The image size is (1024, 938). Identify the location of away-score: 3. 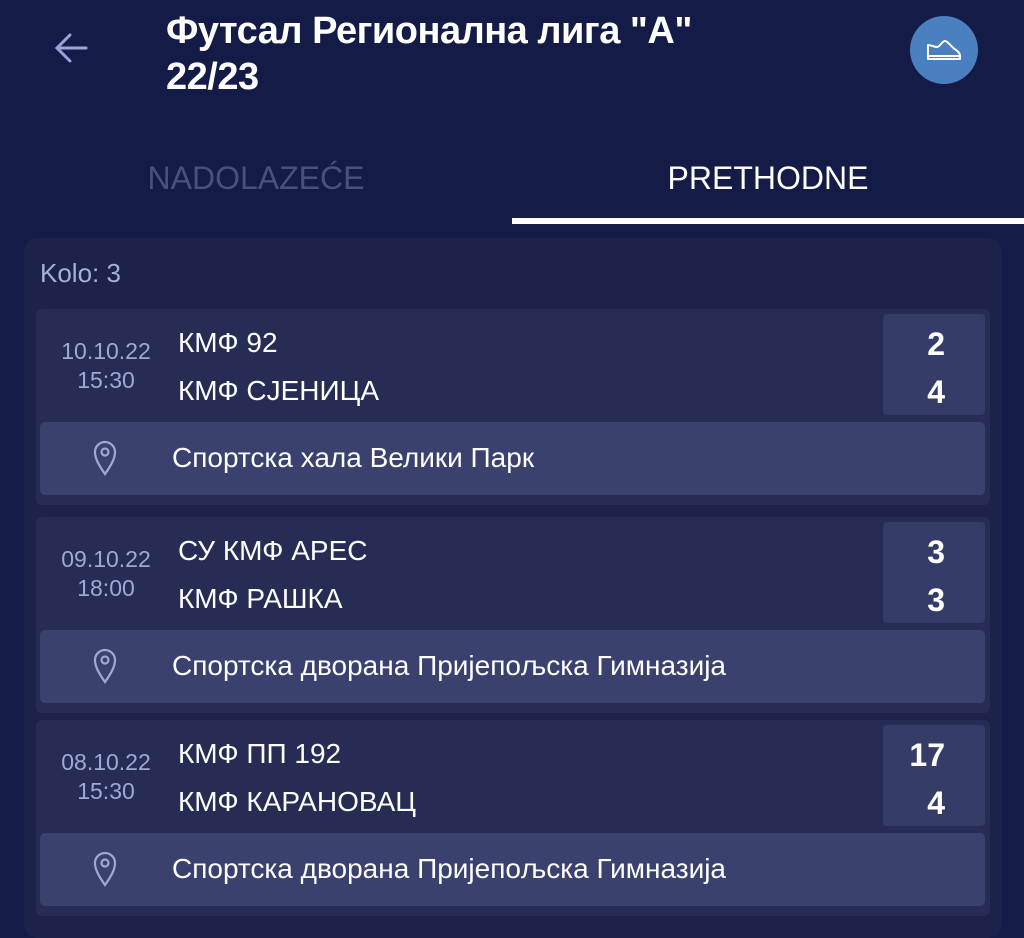
(936, 600).